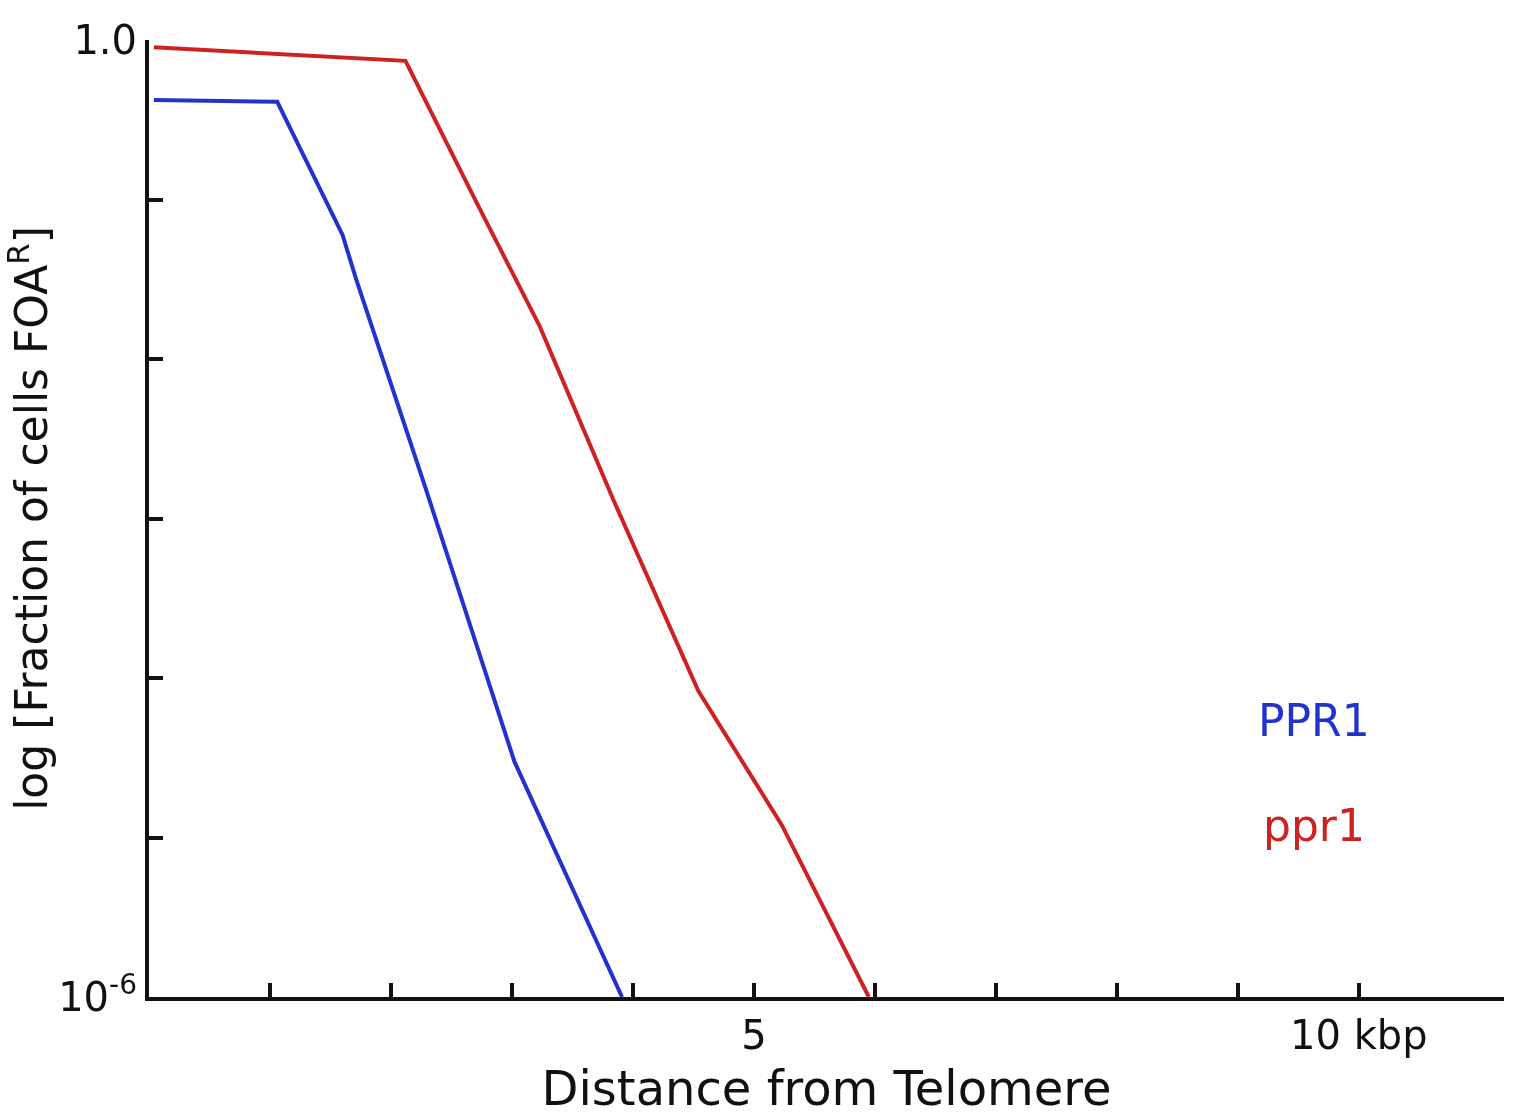 The image size is (1524, 1119). I want to click on text: PPR1, so click(1314, 720).